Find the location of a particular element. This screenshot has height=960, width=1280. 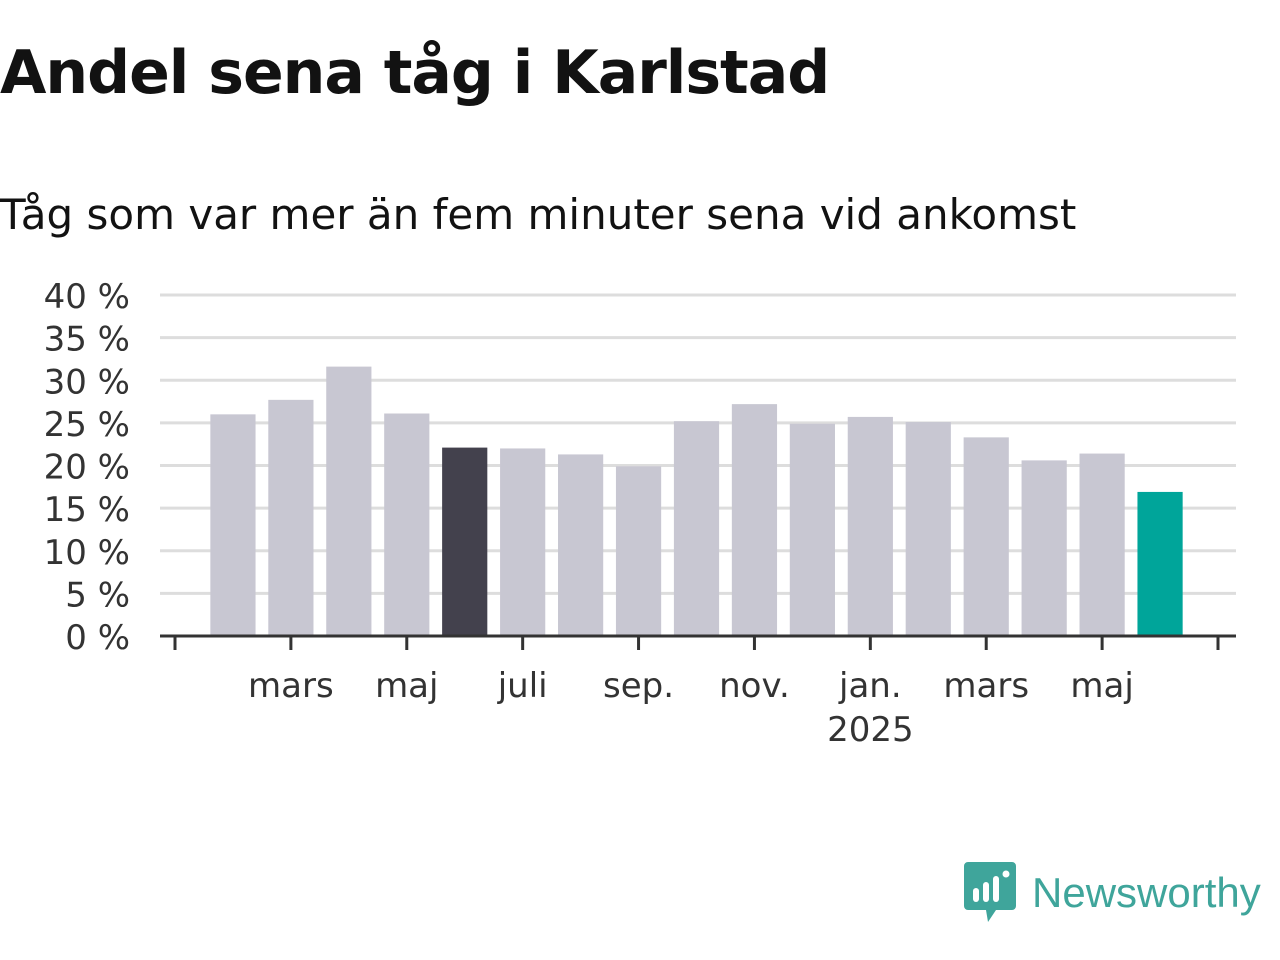

y-tick-label: 10 % is located at coordinates (87, 553).